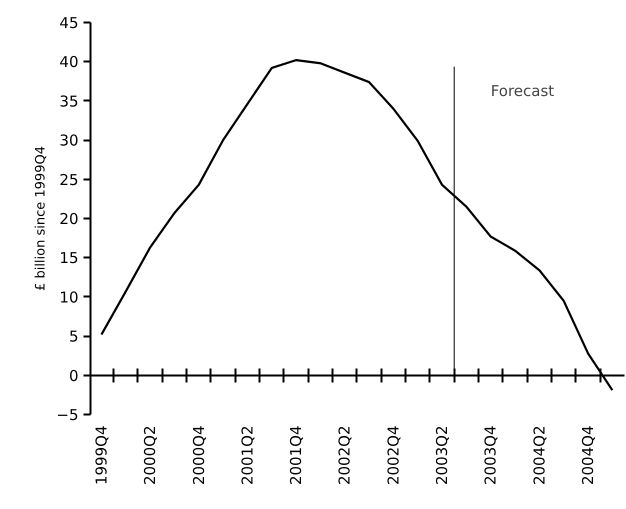  I want to click on y-tick-label: 40, so click(69, 62).